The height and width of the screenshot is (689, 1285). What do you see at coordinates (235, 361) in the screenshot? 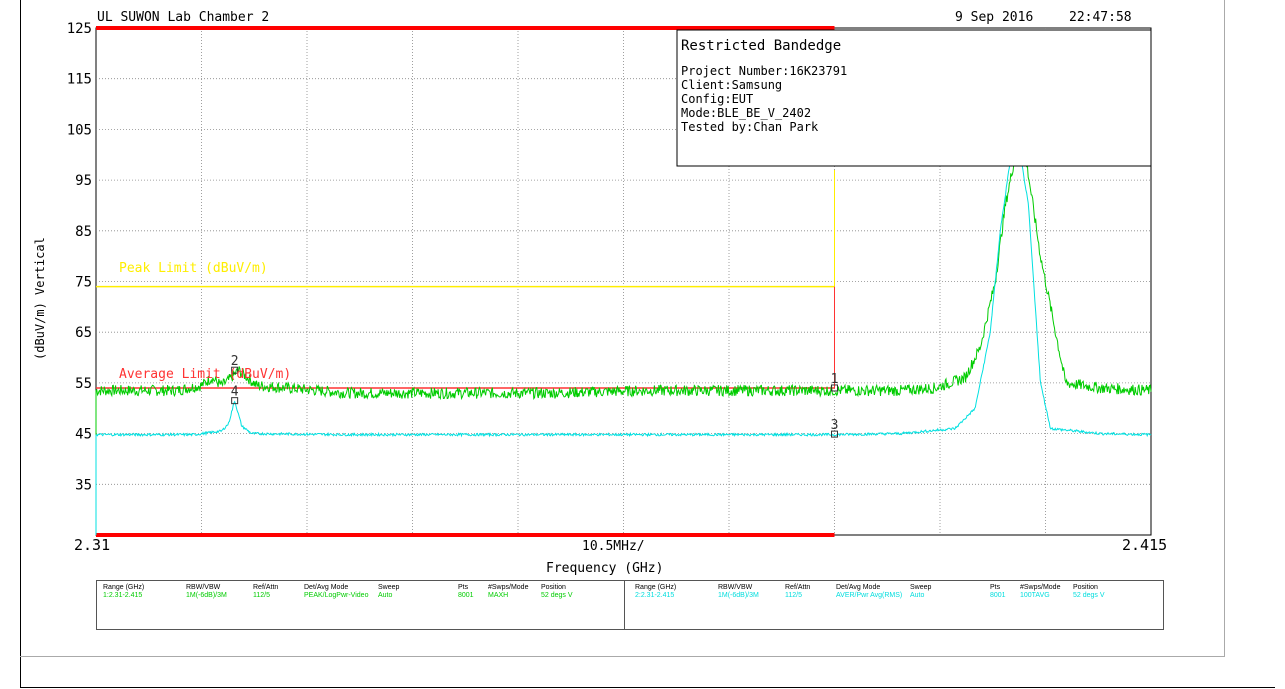
I see `marker-label: 2` at bounding box center [235, 361].